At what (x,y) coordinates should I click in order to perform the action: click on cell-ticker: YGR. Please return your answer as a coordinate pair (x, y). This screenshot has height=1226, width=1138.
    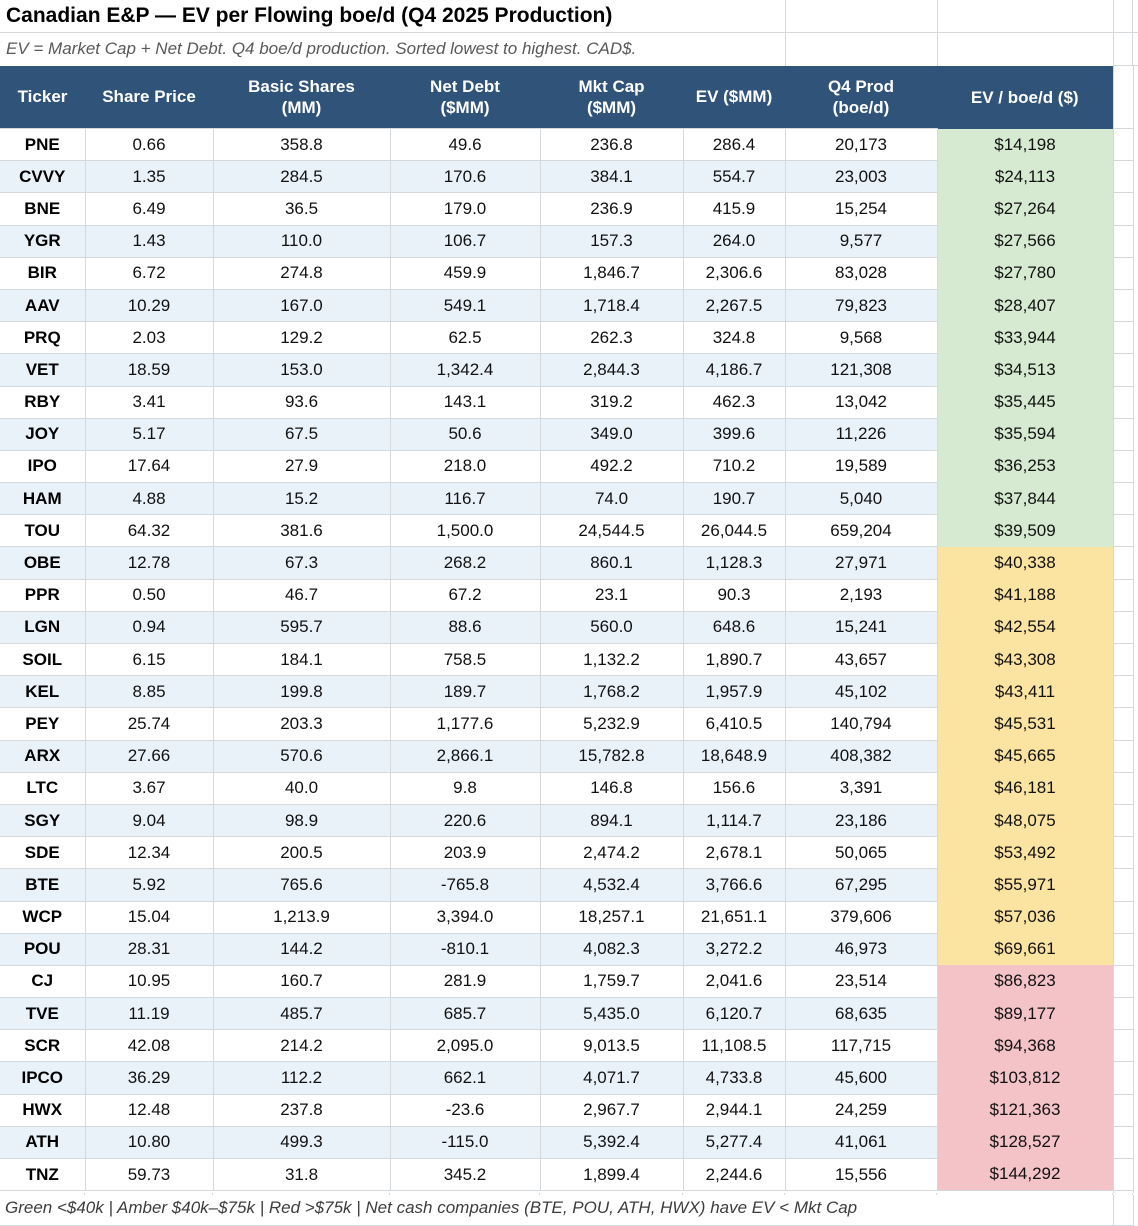
    Looking at the image, I should click on (43, 241).